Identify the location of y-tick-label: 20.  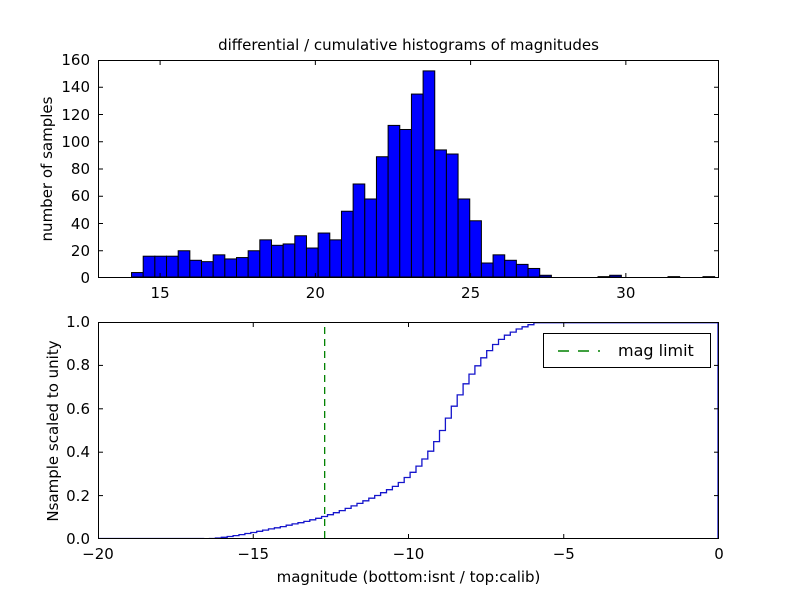
(80, 250).